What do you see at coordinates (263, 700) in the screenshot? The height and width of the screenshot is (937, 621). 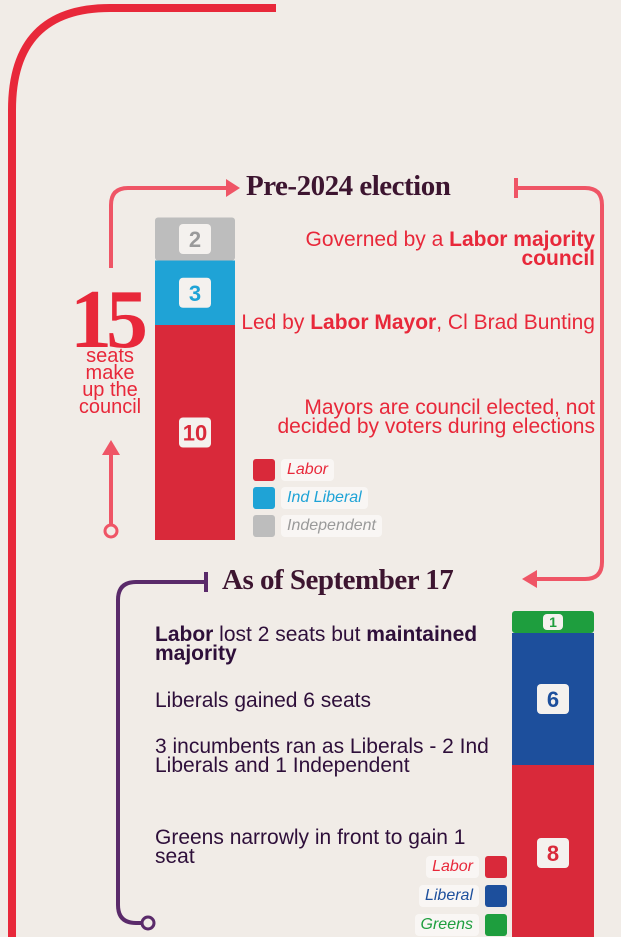 I see `note-run: Liberals gained 6 seats` at bounding box center [263, 700].